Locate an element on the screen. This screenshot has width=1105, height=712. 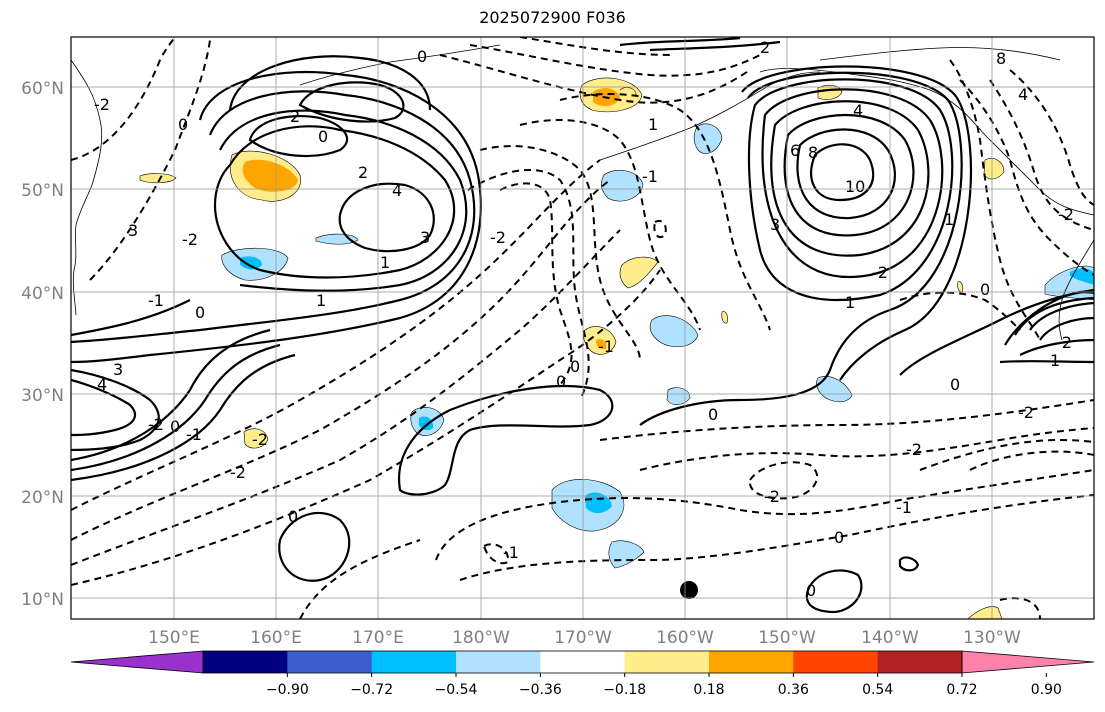
shade-lightblue-patch is located at coordinates (337, 239).